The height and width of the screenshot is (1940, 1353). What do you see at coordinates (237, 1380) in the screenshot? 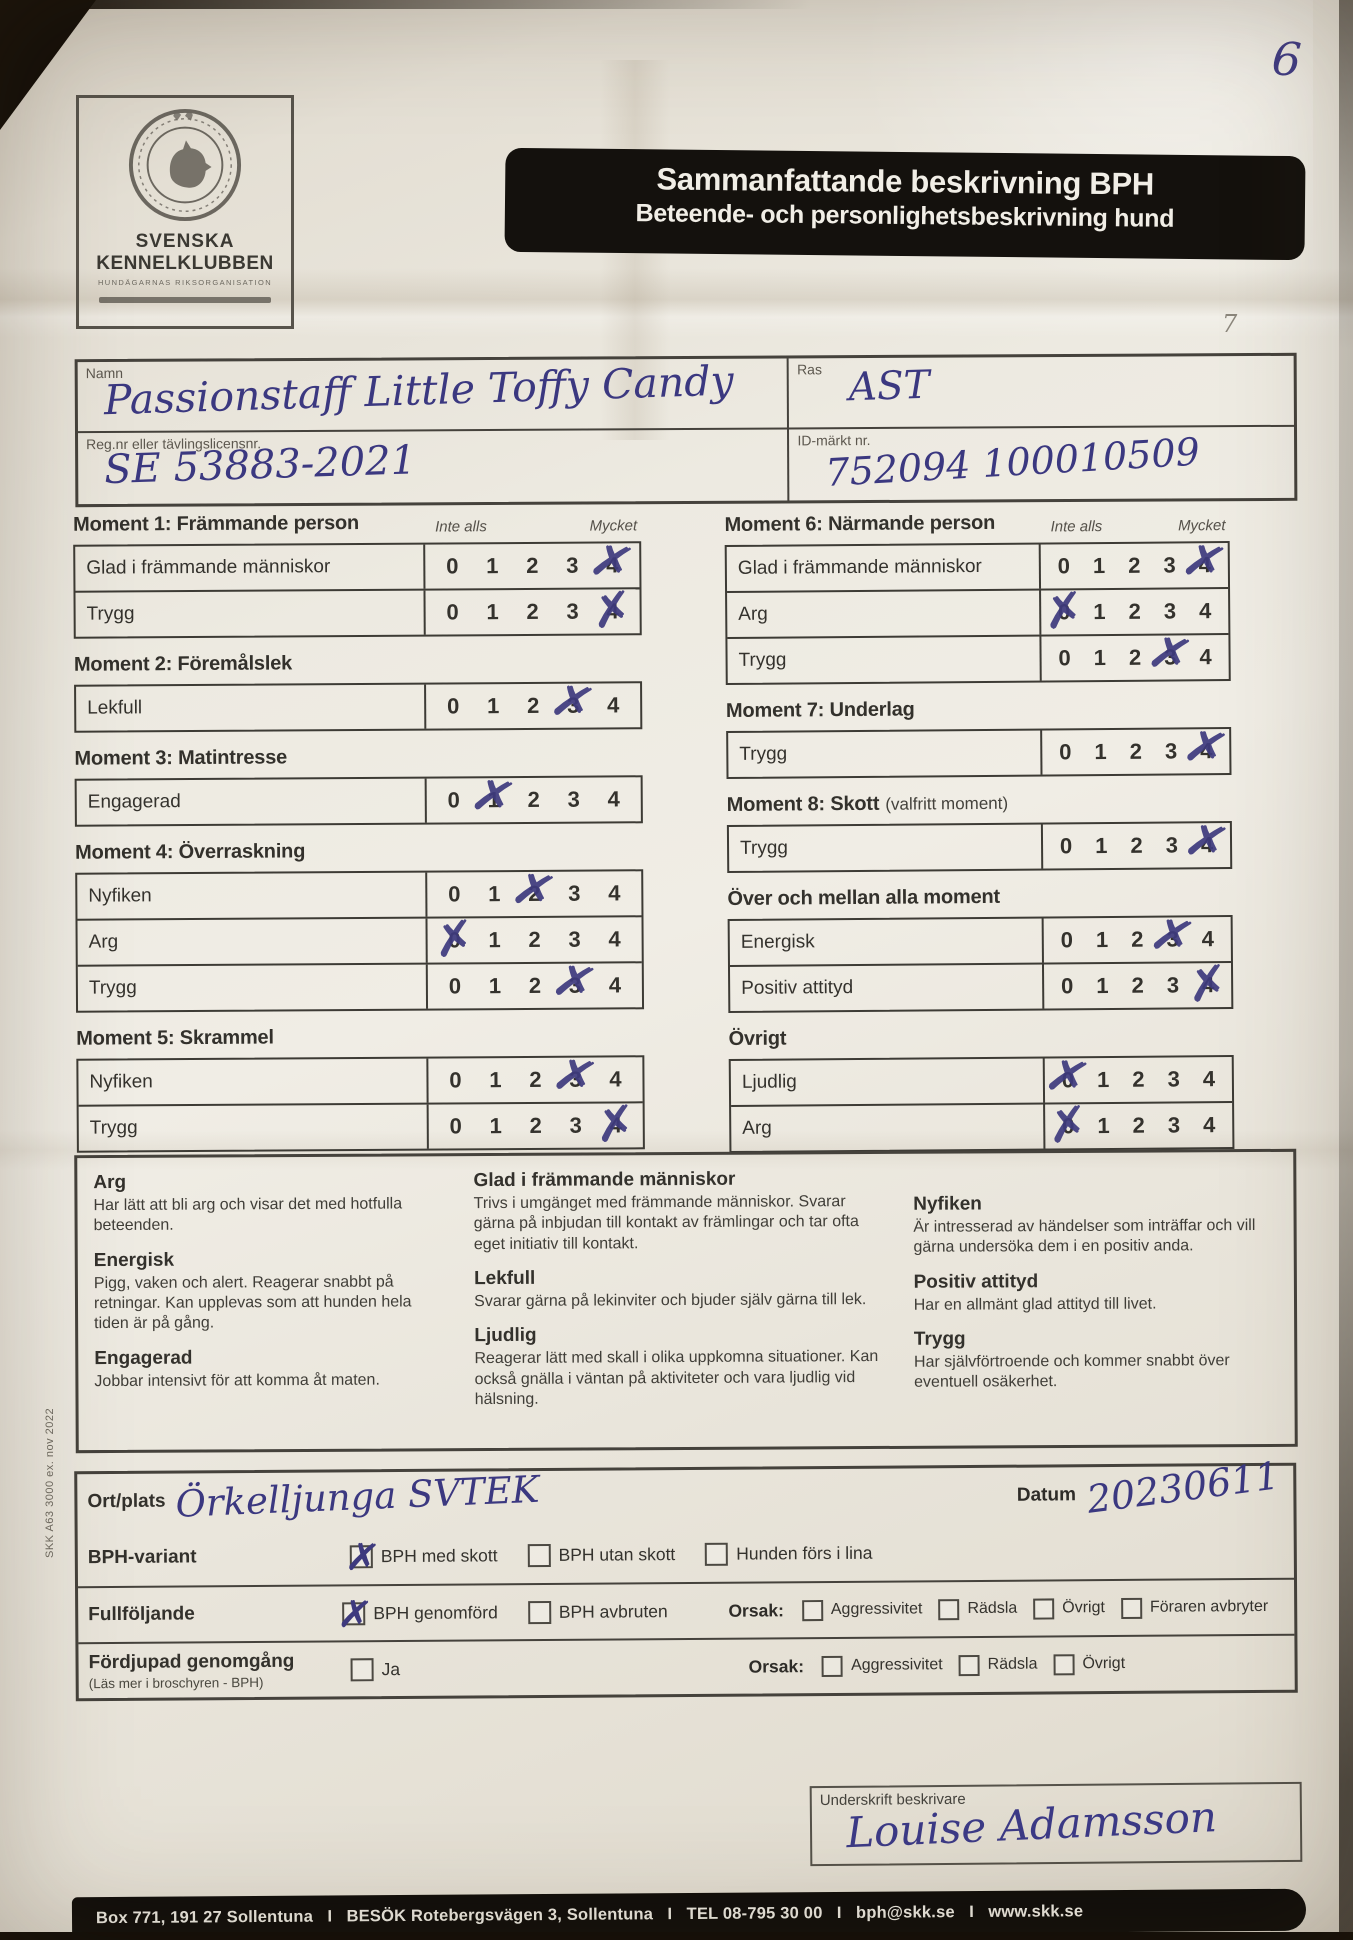
I see `definition-text: Jobbar intensivt för att komma åt maten.` at bounding box center [237, 1380].